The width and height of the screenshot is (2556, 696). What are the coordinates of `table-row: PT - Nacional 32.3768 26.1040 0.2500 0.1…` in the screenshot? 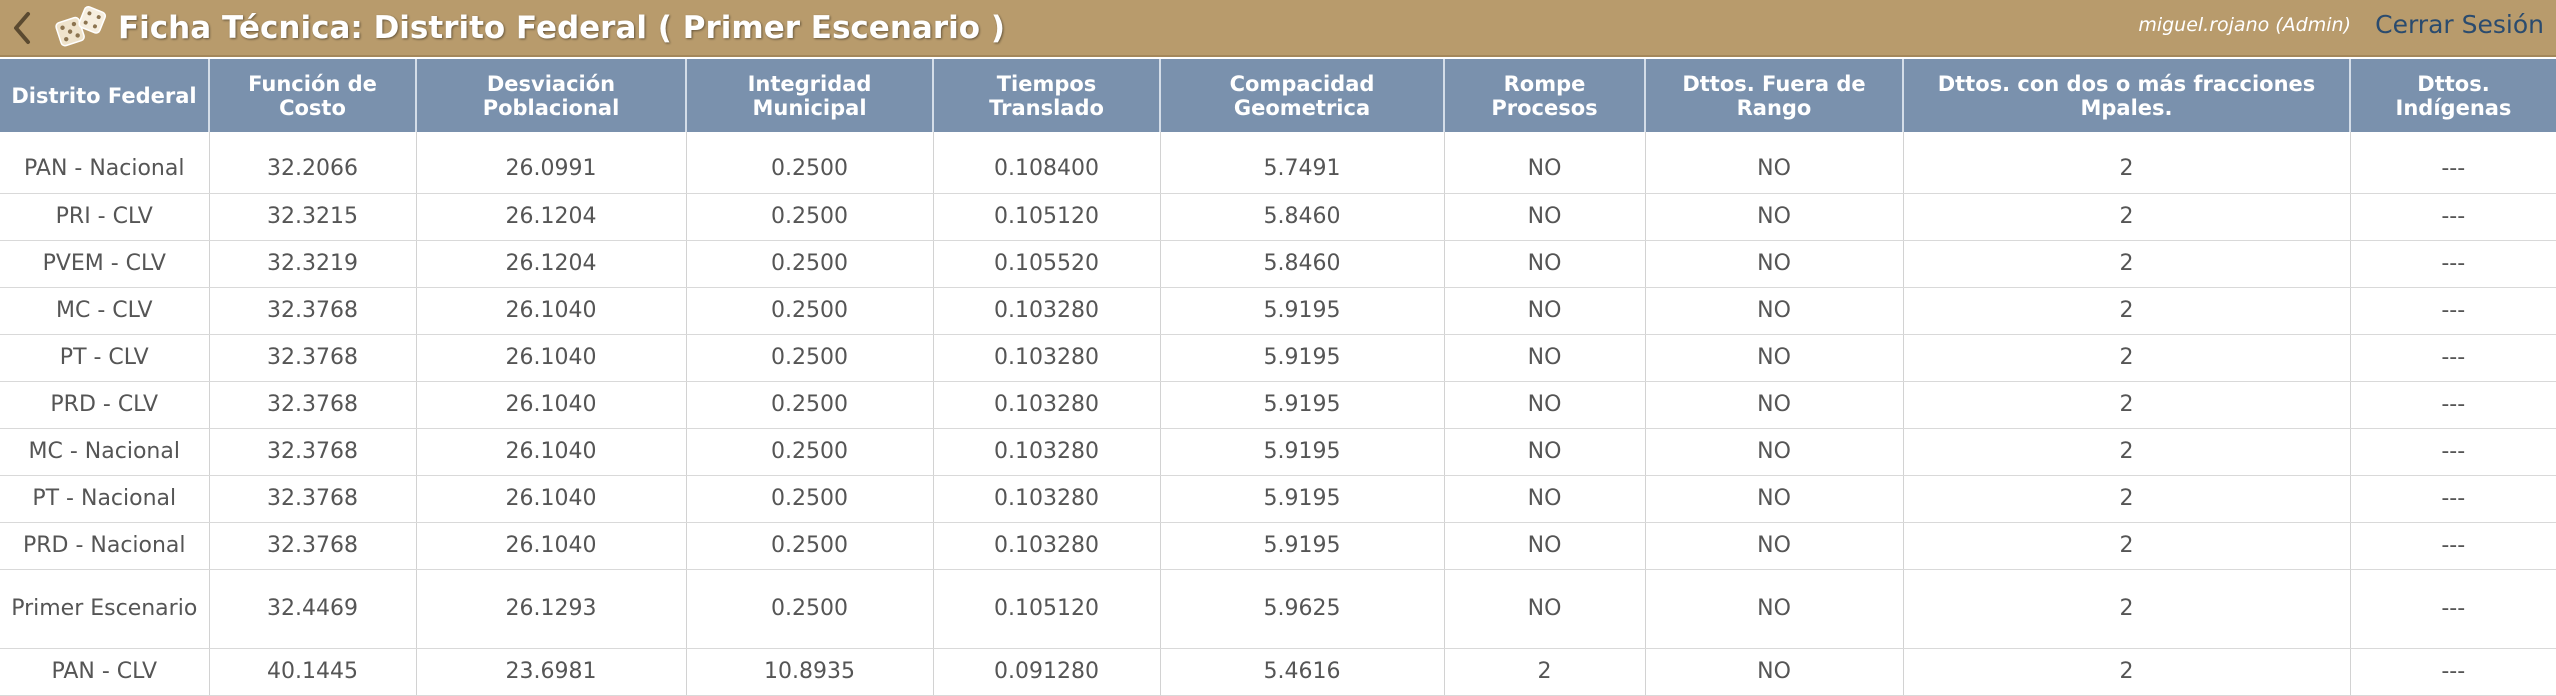 It's located at (1278, 499).